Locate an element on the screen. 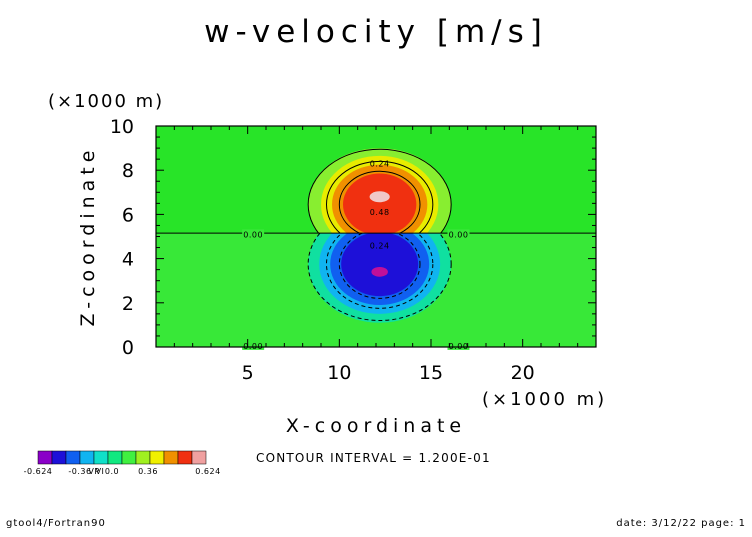 Image resolution: width=752 pixels, height=537 pixels. x-tick-label: 10 is located at coordinates (339, 373).